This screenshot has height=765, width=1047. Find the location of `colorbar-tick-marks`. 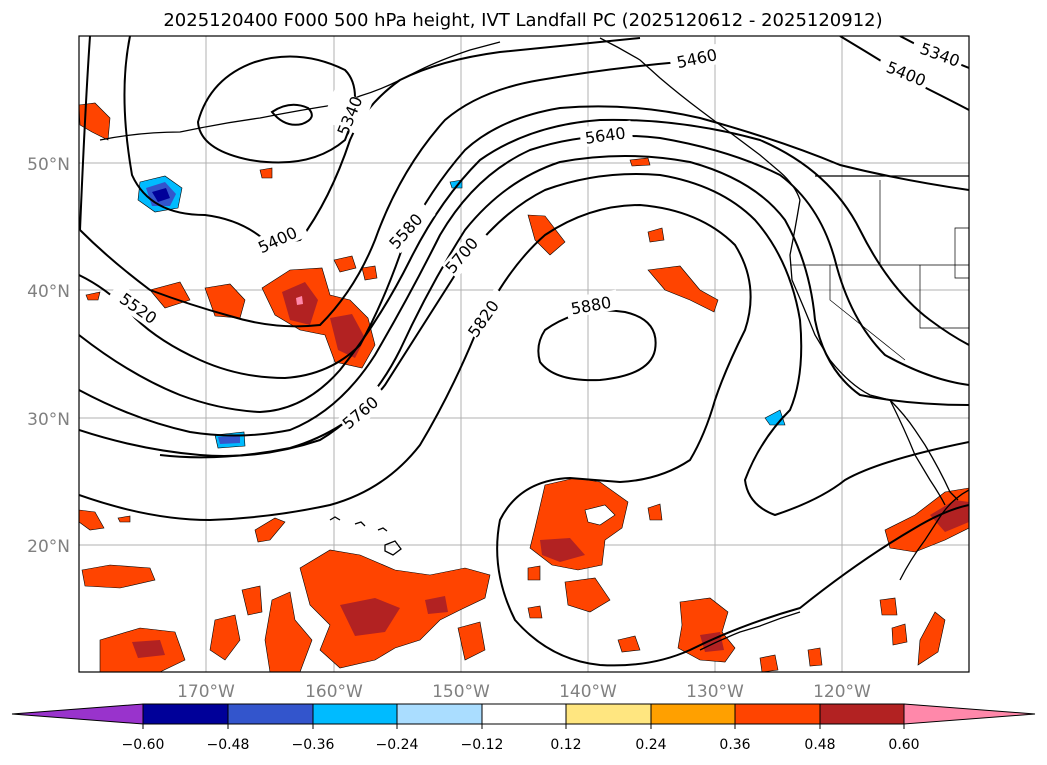

colorbar-tick-marks is located at coordinates (523, 726).